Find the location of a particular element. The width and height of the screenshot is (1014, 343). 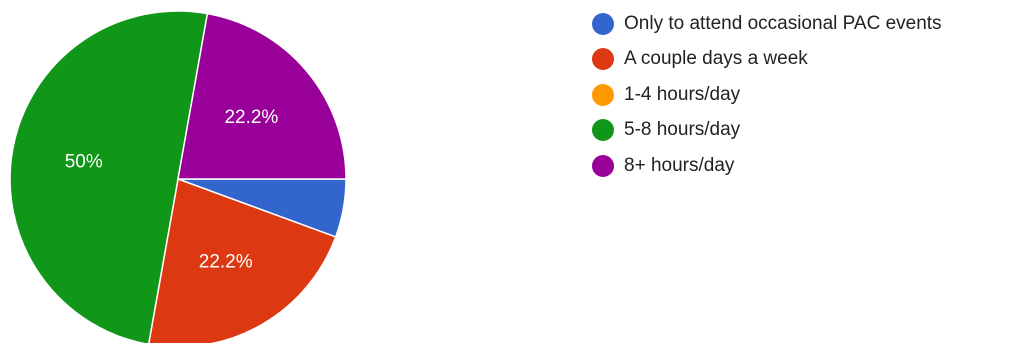

legend-label-0: Only to attend occasional PAC events is located at coordinates (783, 23).